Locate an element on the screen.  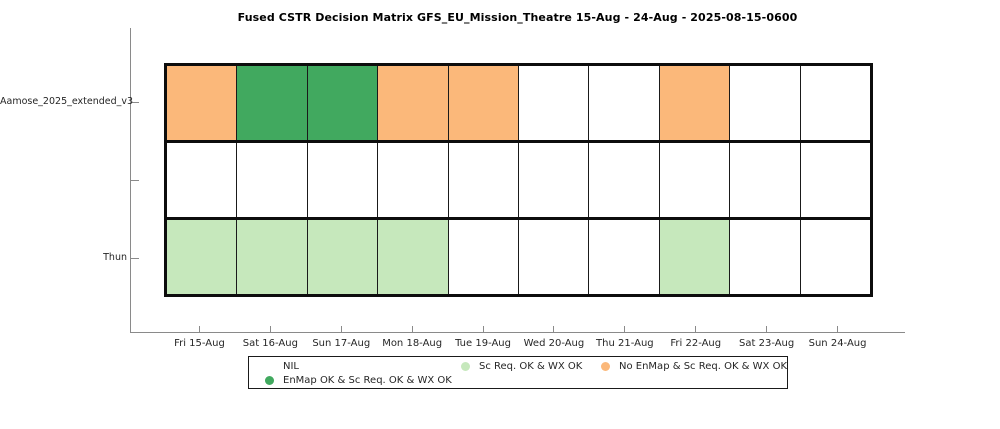
x-tick-label: Sat 16-Aug is located at coordinates (270, 343).